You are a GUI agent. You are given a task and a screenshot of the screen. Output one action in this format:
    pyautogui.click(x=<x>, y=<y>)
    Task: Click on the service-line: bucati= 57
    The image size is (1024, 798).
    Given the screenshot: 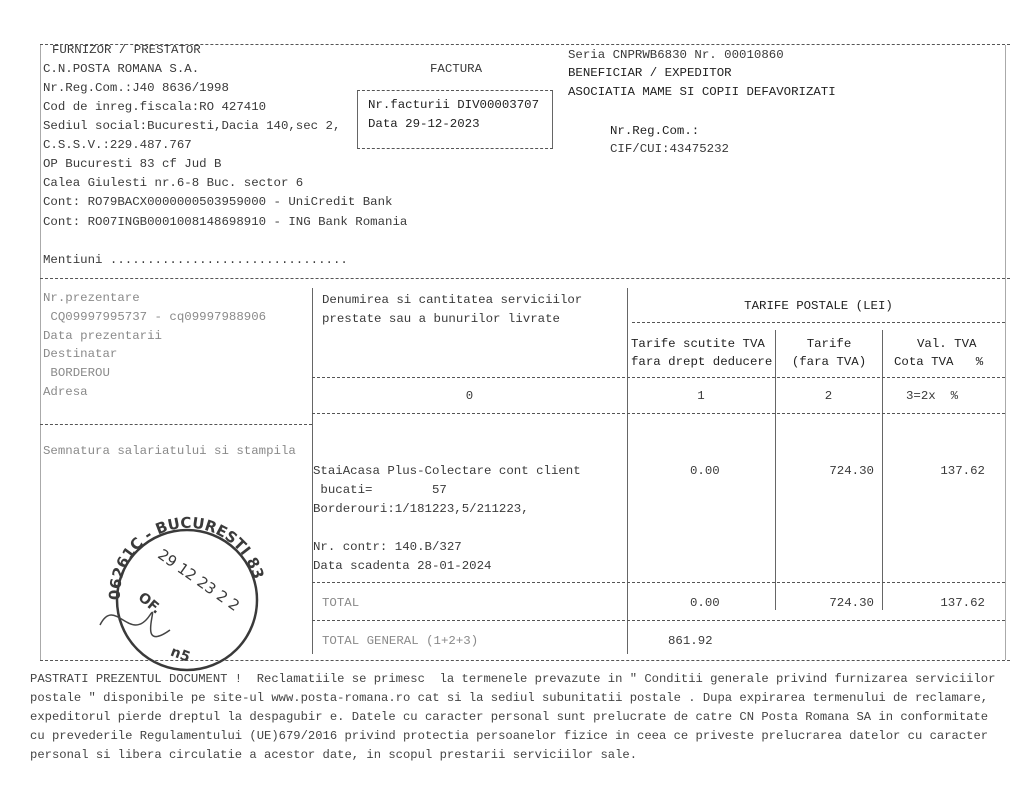 What is the action you would take?
    pyautogui.click(x=380, y=490)
    